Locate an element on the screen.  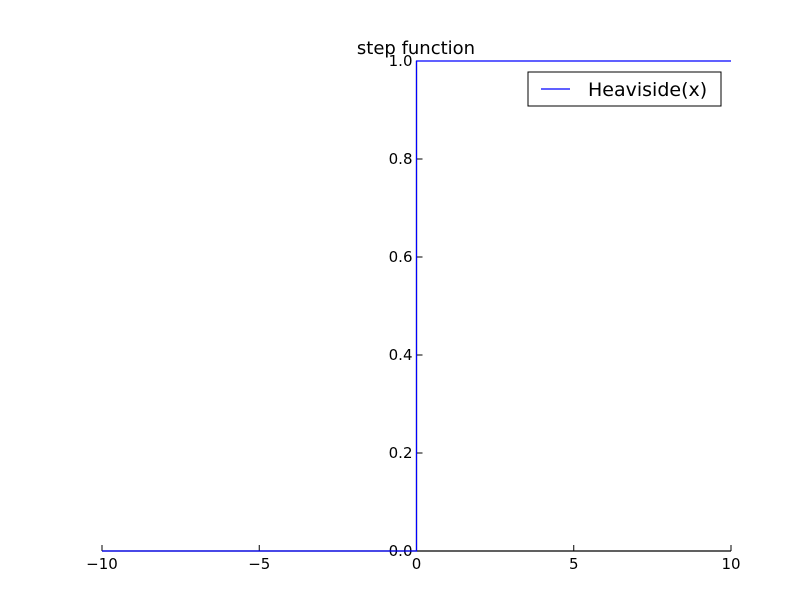
legend: Heaviside(x) is located at coordinates (624, 89).